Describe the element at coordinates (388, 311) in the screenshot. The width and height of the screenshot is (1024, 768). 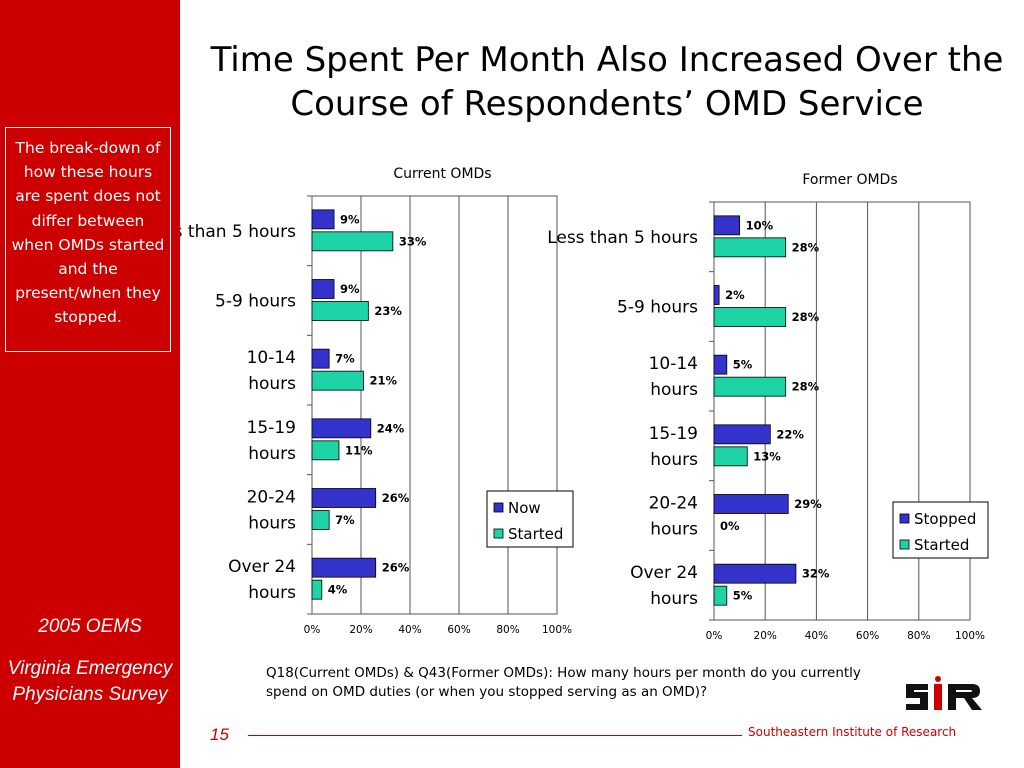
I see `data-label: 23%` at that location.